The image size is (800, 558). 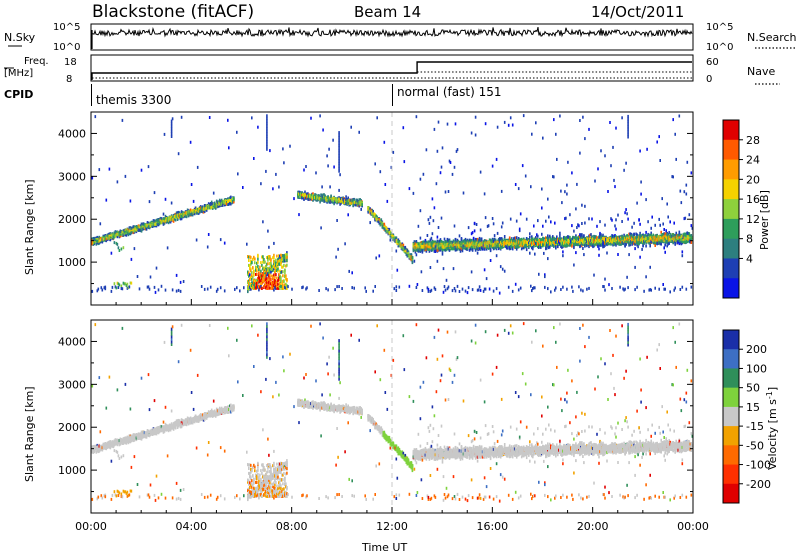 I want to click on date-title: 14/Oct/2011, so click(x=637, y=12).